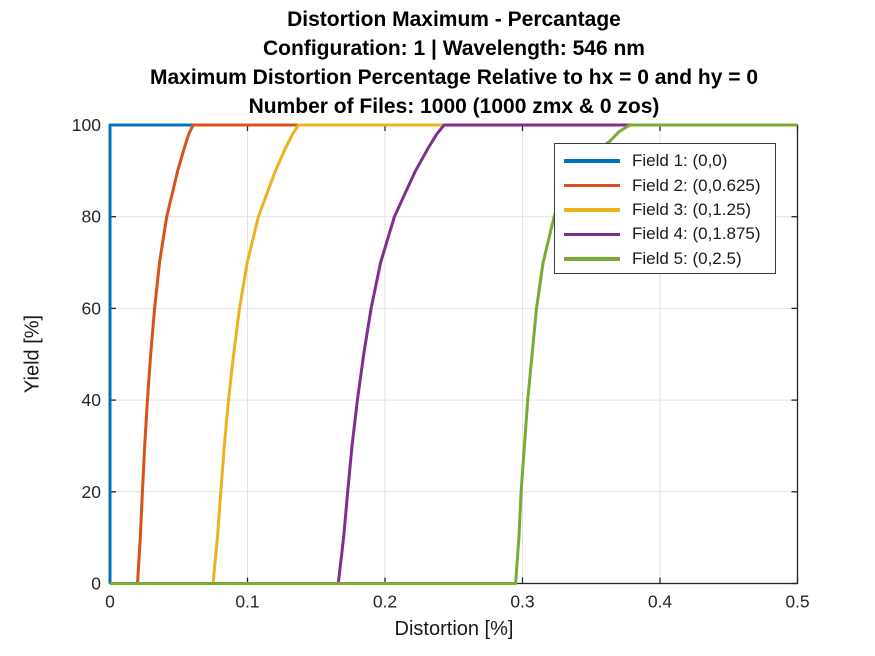 The width and height of the screenshot is (875, 656). What do you see at coordinates (454, 19) in the screenshot?
I see `title-line-1: Distortion Maximum - Percantage` at bounding box center [454, 19].